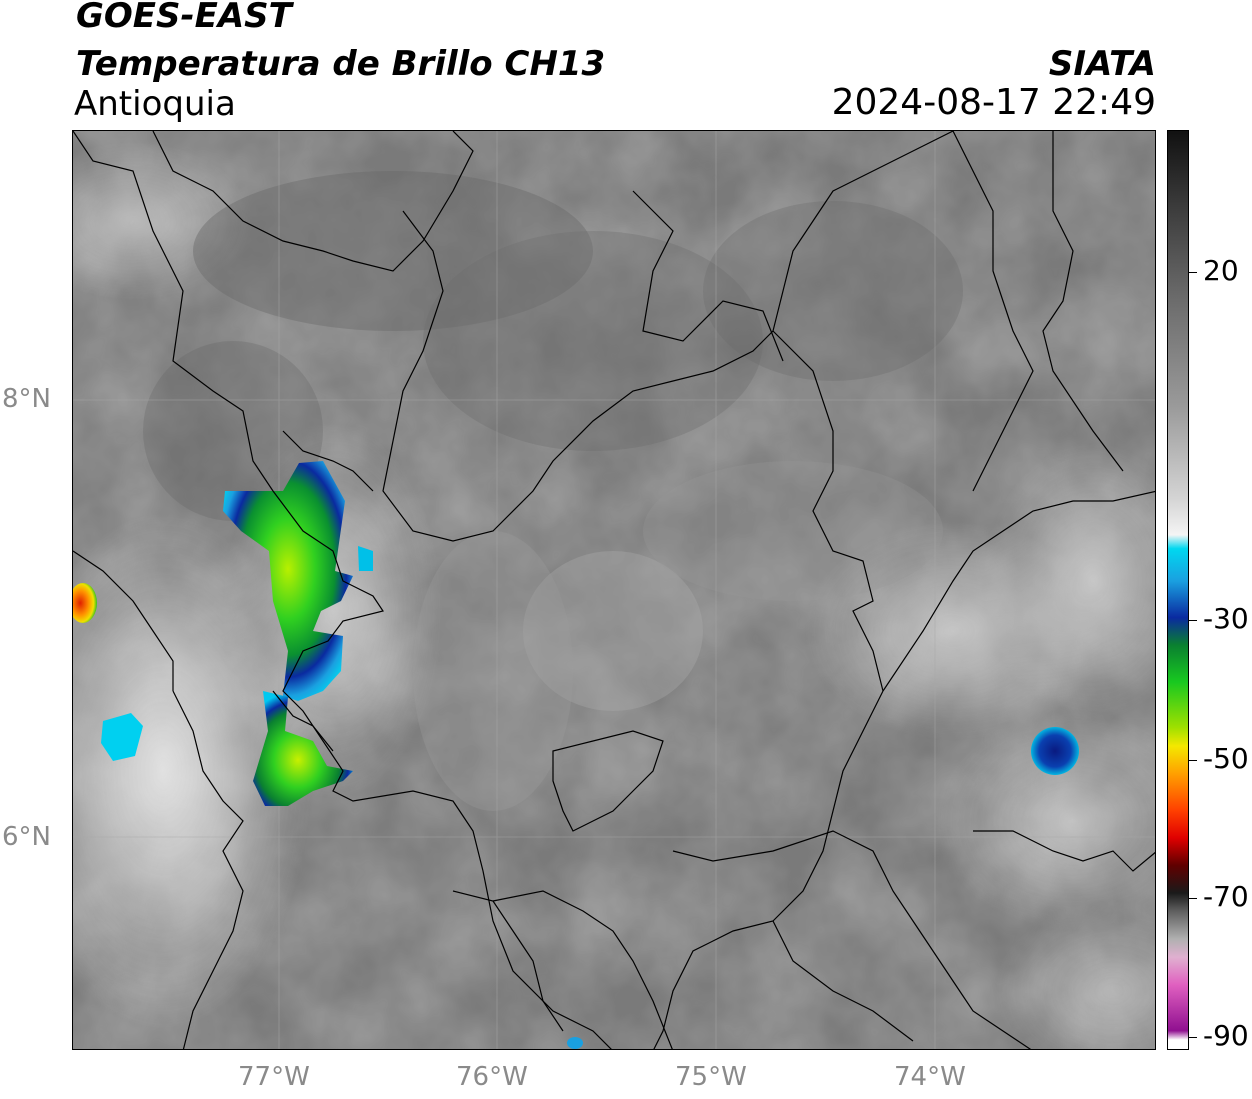 Image resolution: width=1252 pixels, height=1099 pixels. Describe the element at coordinates (1226, 758) in the screenshot. I see `cb-label-m50: -50` at that location.